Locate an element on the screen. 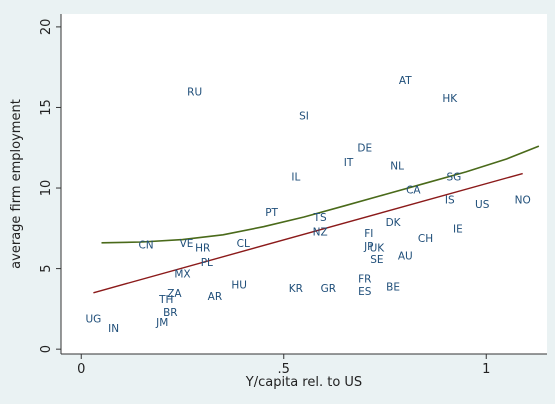  data-point-label: AU is located at coordinates (405, 257).